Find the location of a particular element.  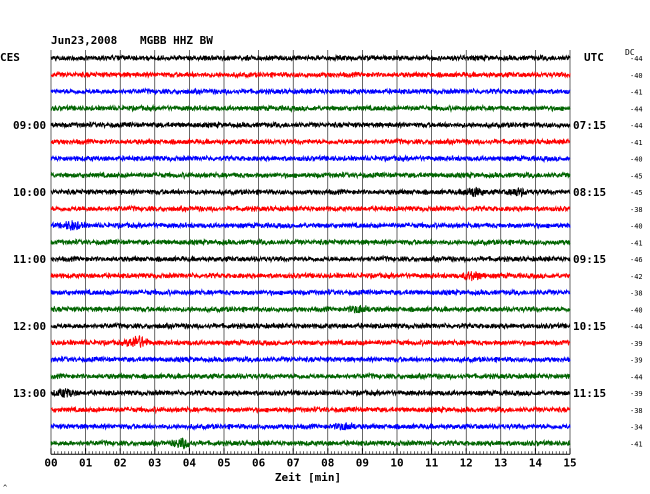

x-tick-label: 02 is located at coordinates (120, 462).